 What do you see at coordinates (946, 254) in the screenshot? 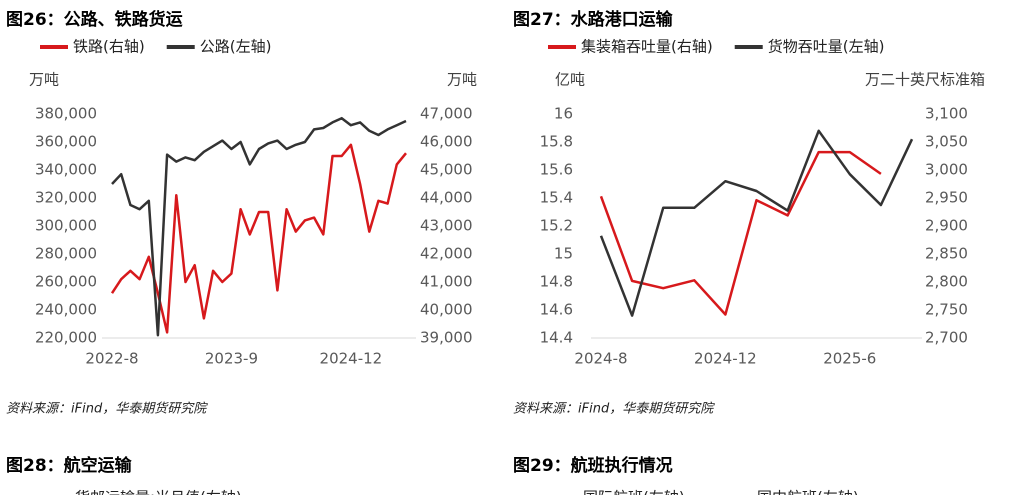
I see `y2-tick-label: 2,850` at bounding box center [946, 254].